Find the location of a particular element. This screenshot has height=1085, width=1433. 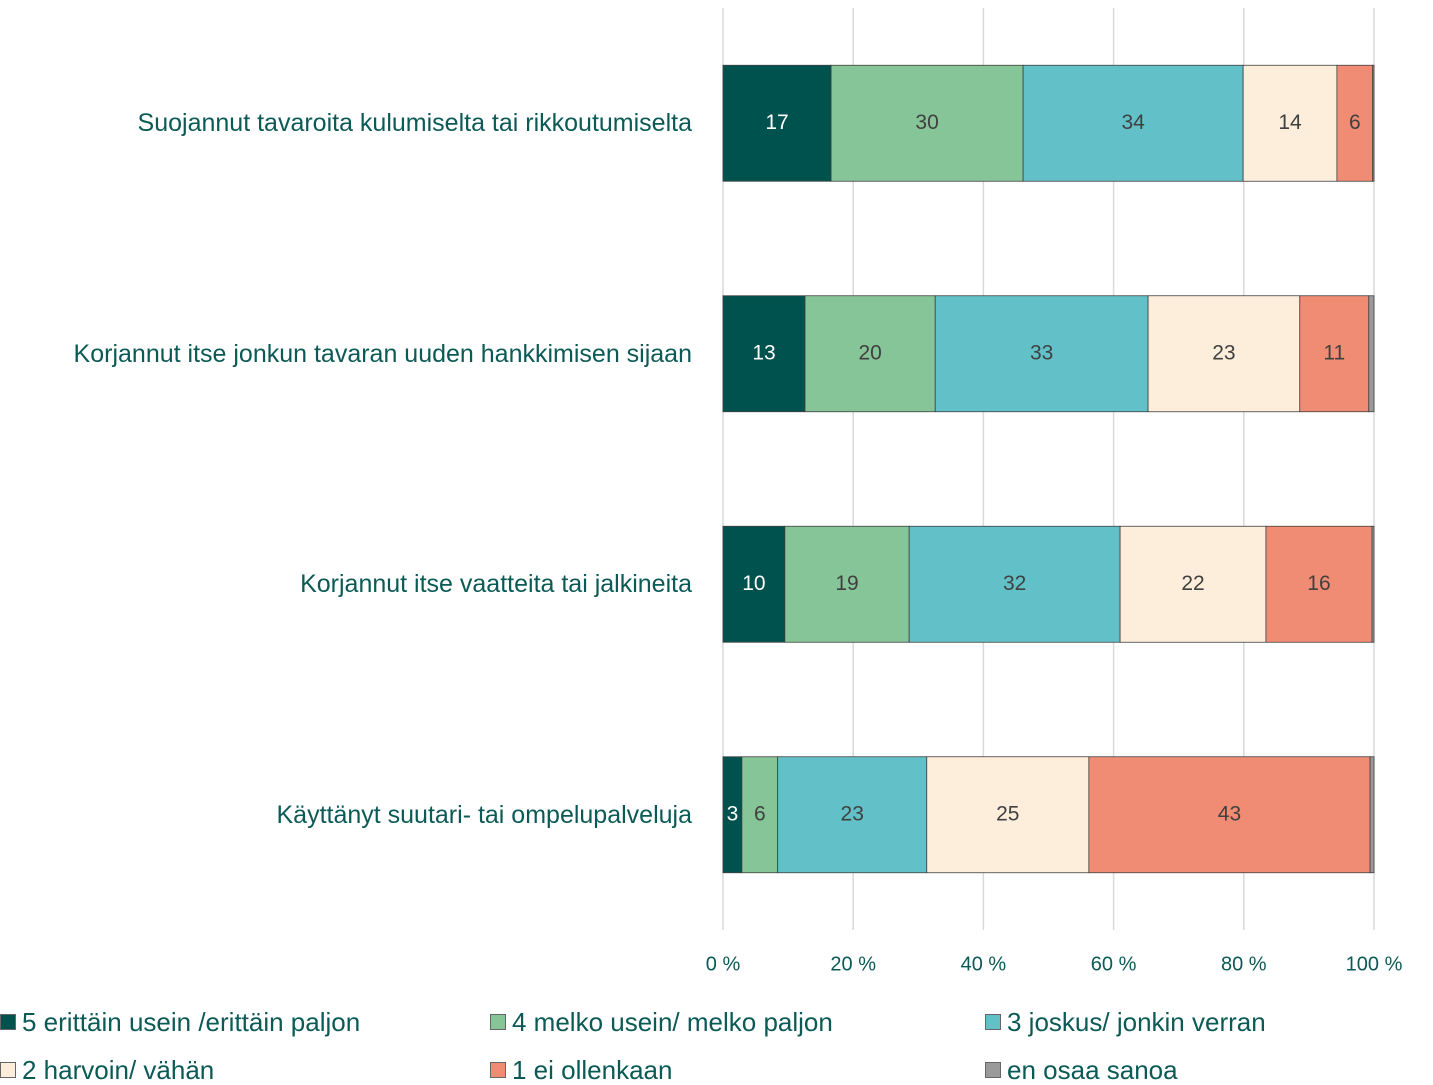

data-label: 10 is located at coordinates (753, 583).